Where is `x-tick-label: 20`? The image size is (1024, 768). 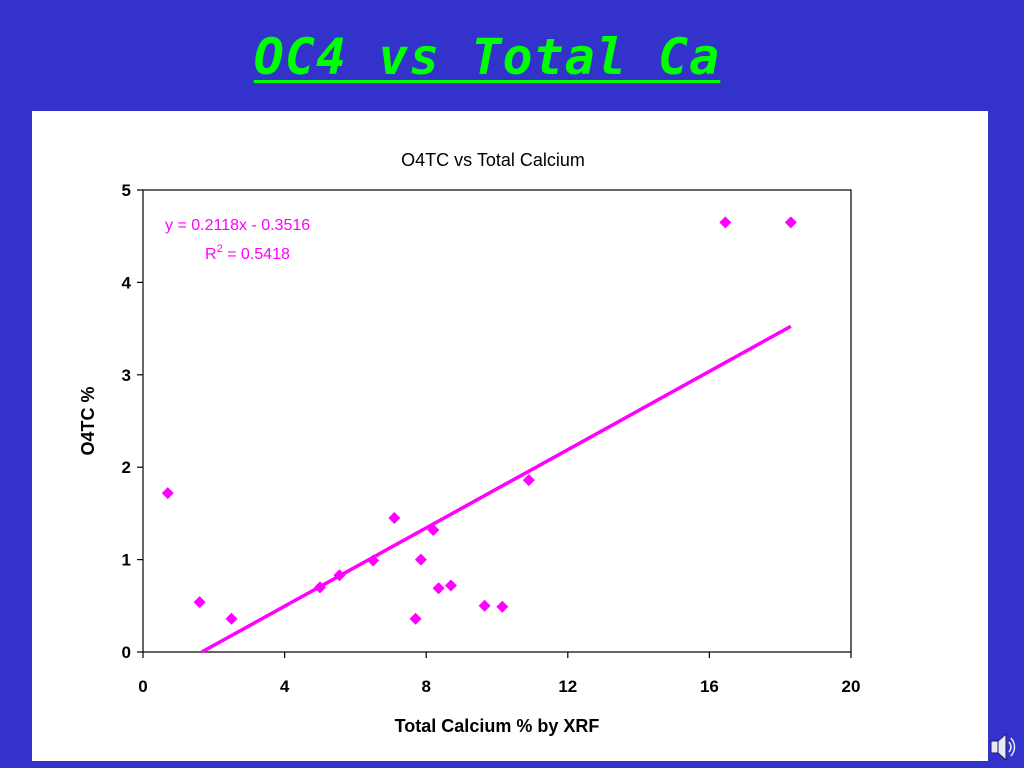 x-tick-label: 20 is located at coordinates (851, 686).